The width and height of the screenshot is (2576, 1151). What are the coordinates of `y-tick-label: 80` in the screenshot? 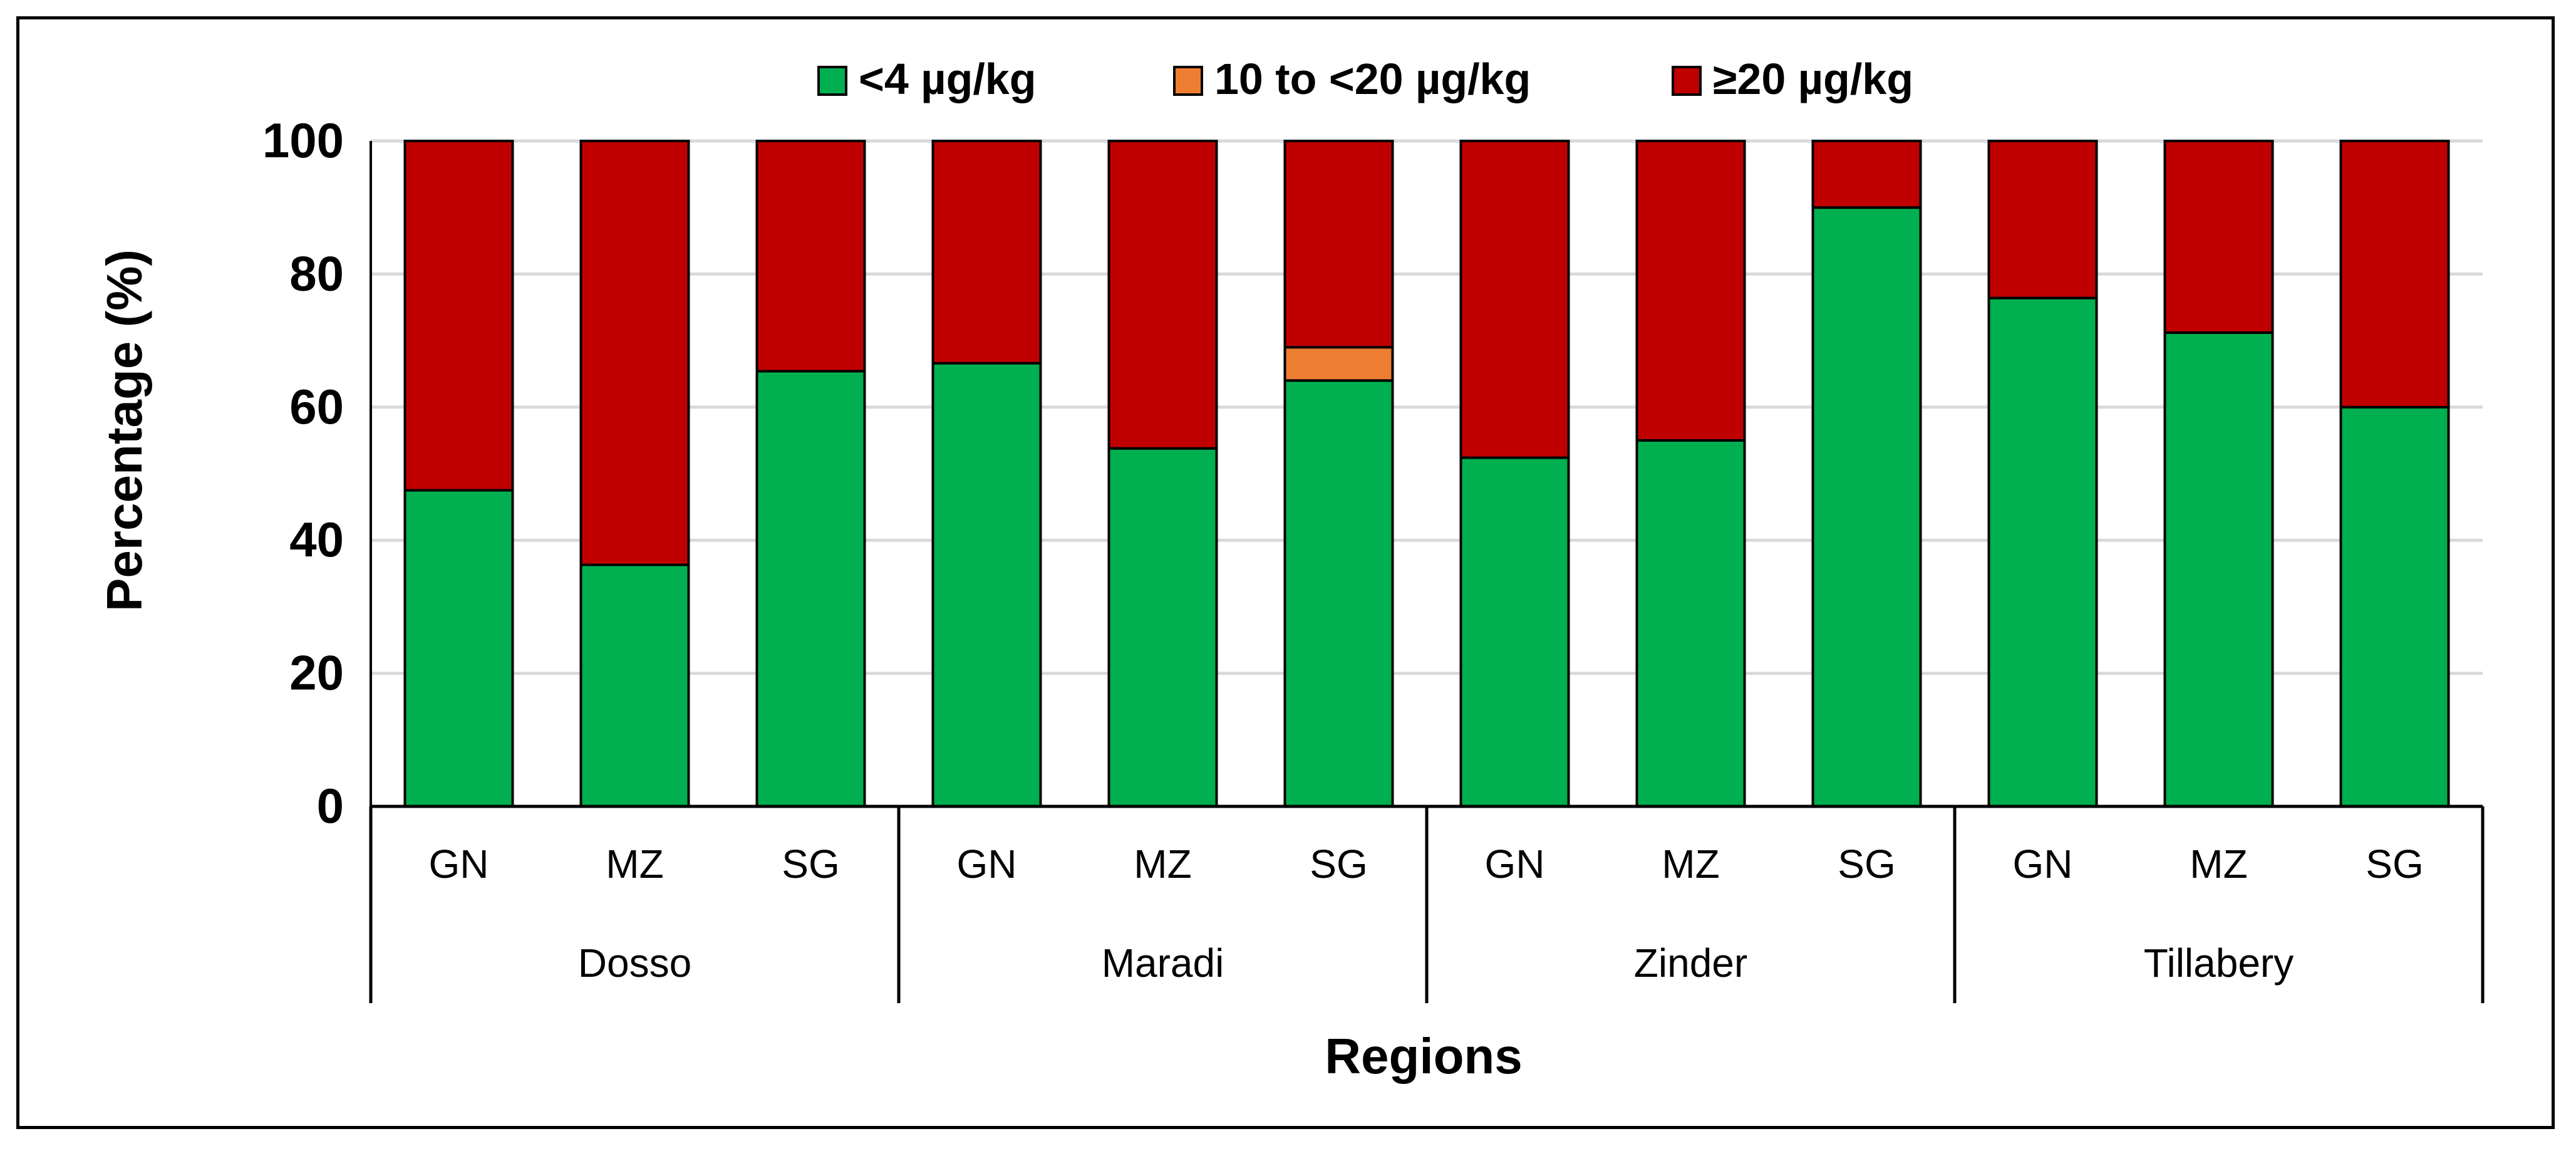 It's located at (316, 273).